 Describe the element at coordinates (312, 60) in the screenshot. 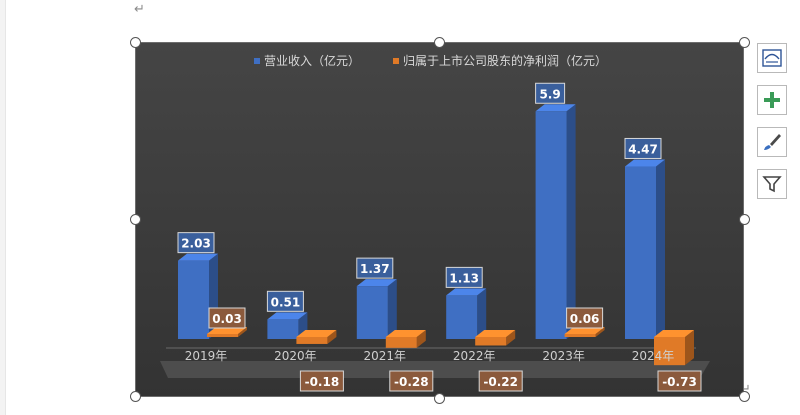

I see `legend-entry: 营业收入（亿元）` at that location.